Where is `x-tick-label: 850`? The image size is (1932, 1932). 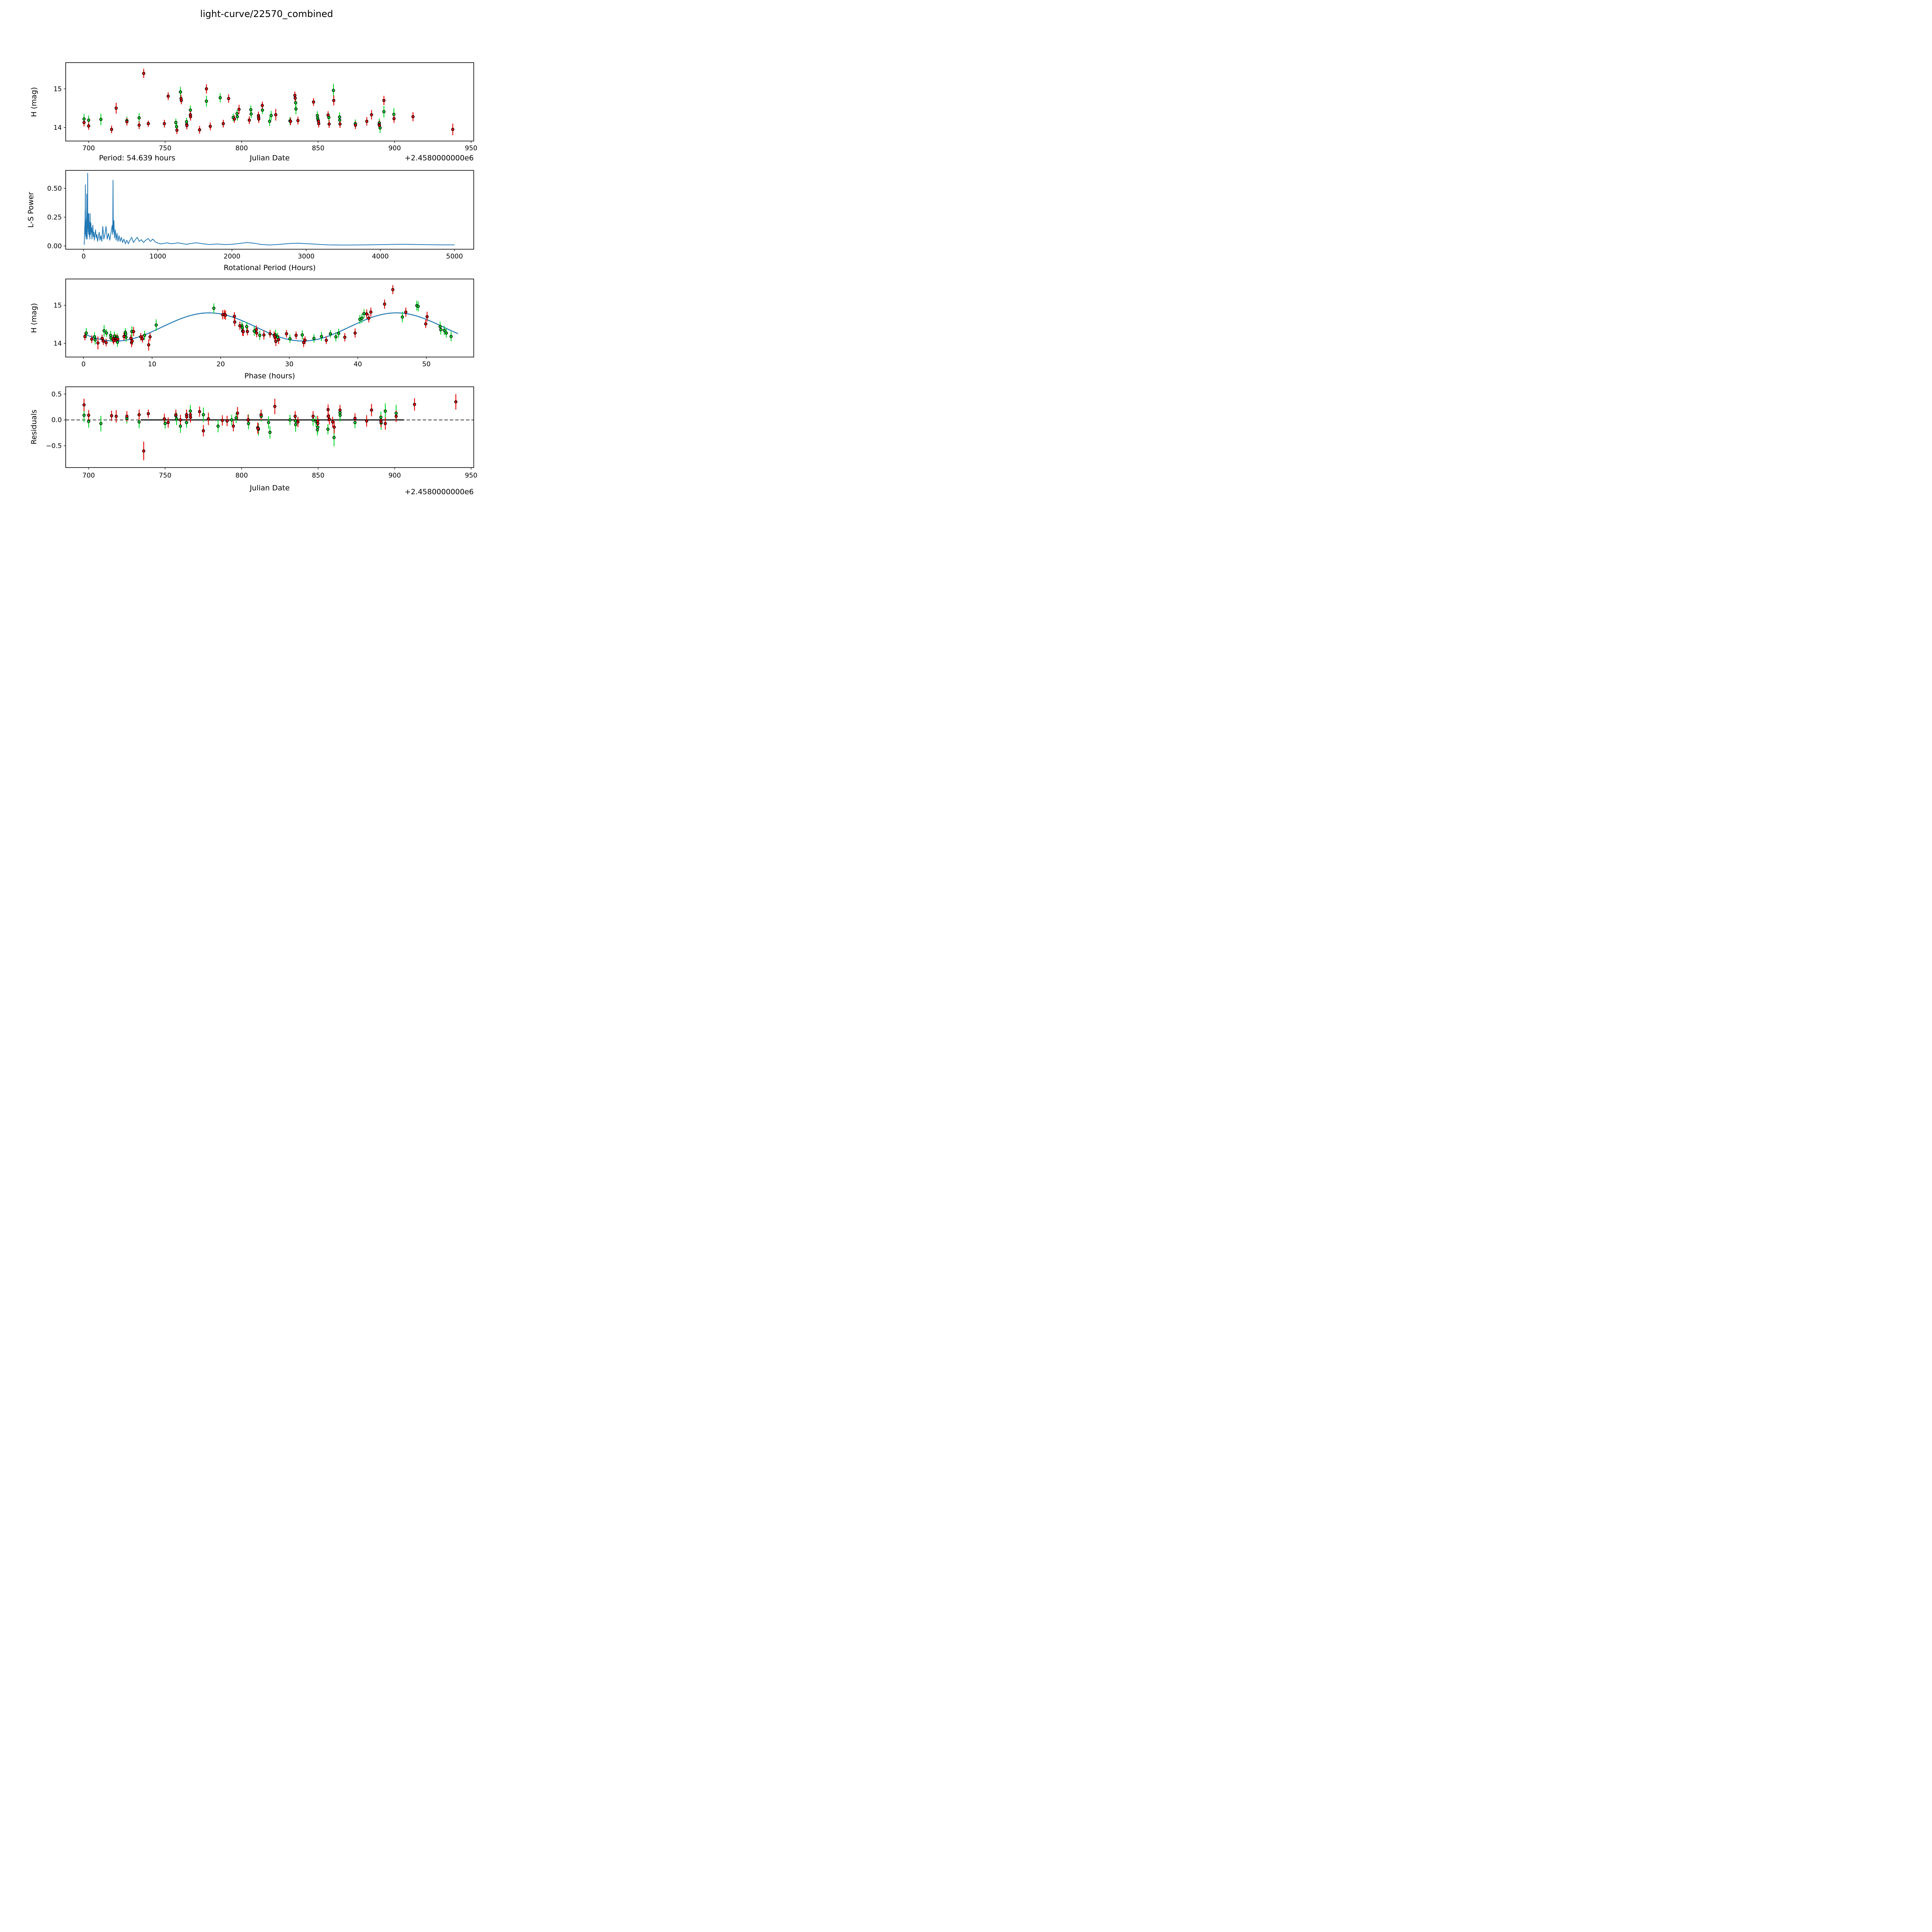 x-tick-label: 850 is located at coordinates (318, 148).